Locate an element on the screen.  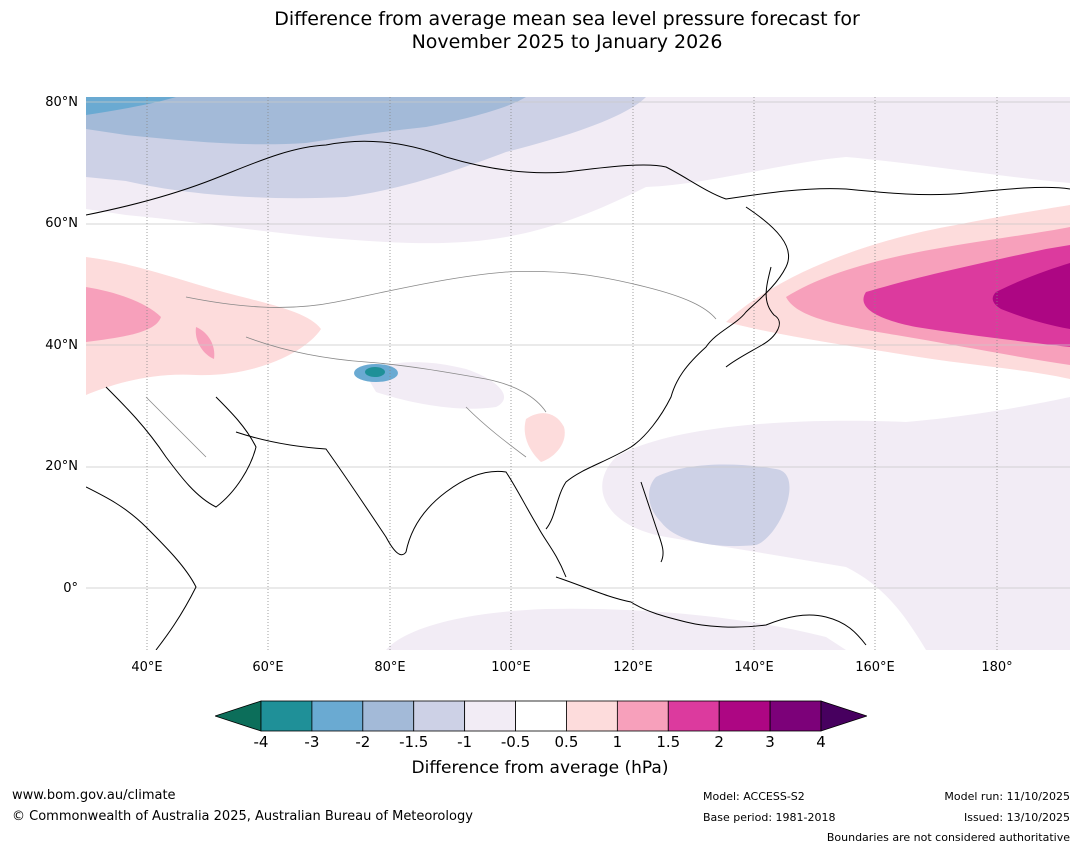
anomaly-region-pale-pink-china is located at coordinates (544, 437).